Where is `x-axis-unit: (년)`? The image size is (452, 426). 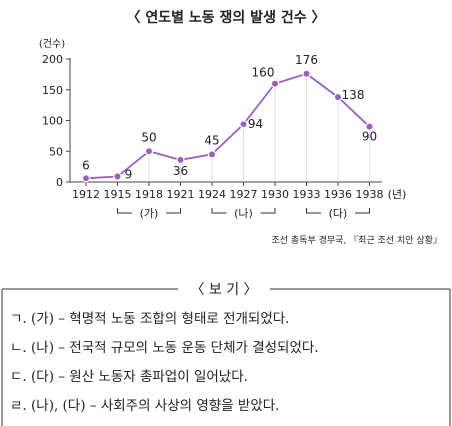
x-axis-unit: (년) is located at coordinates (397, 194).